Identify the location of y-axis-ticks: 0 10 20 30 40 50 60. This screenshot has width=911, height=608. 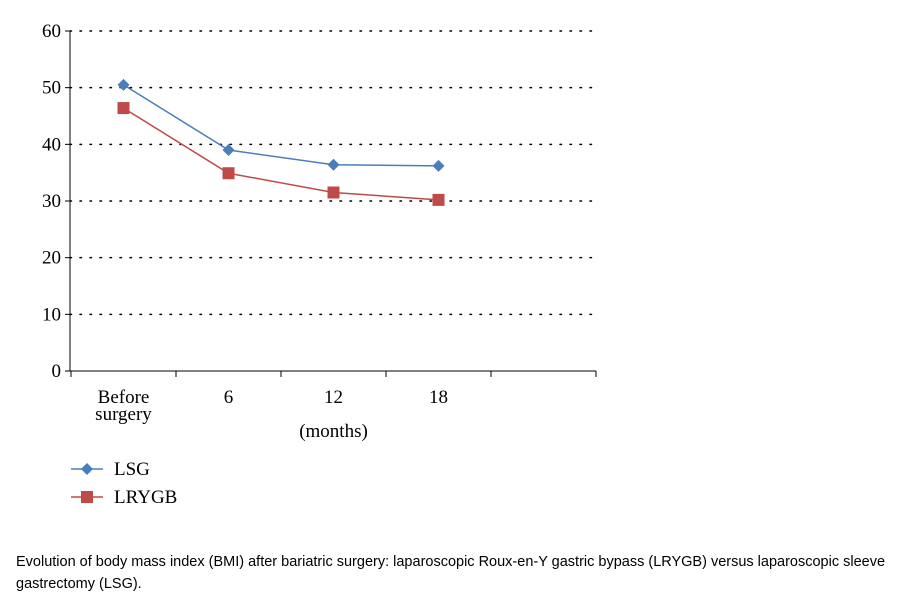
(56, 201).